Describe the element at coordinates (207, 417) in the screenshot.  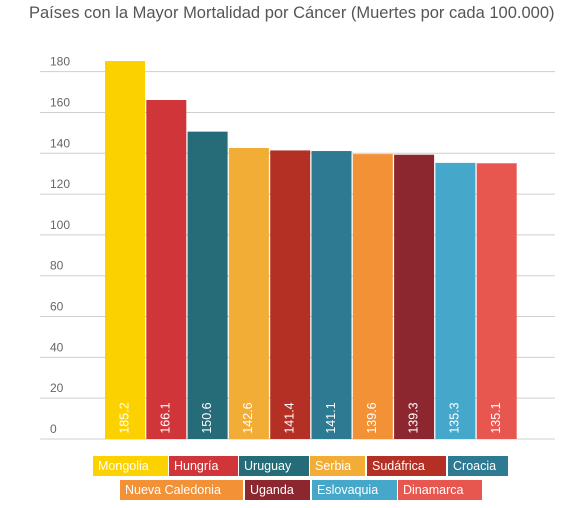
I see `bar-value-label: 150.6` at that location.